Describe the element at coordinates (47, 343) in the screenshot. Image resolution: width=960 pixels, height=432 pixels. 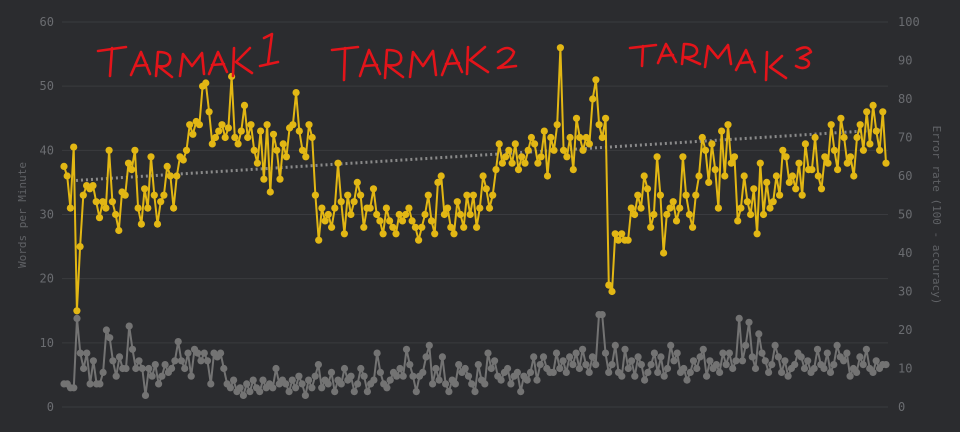
I see `left-tick-label: 10` at that location.